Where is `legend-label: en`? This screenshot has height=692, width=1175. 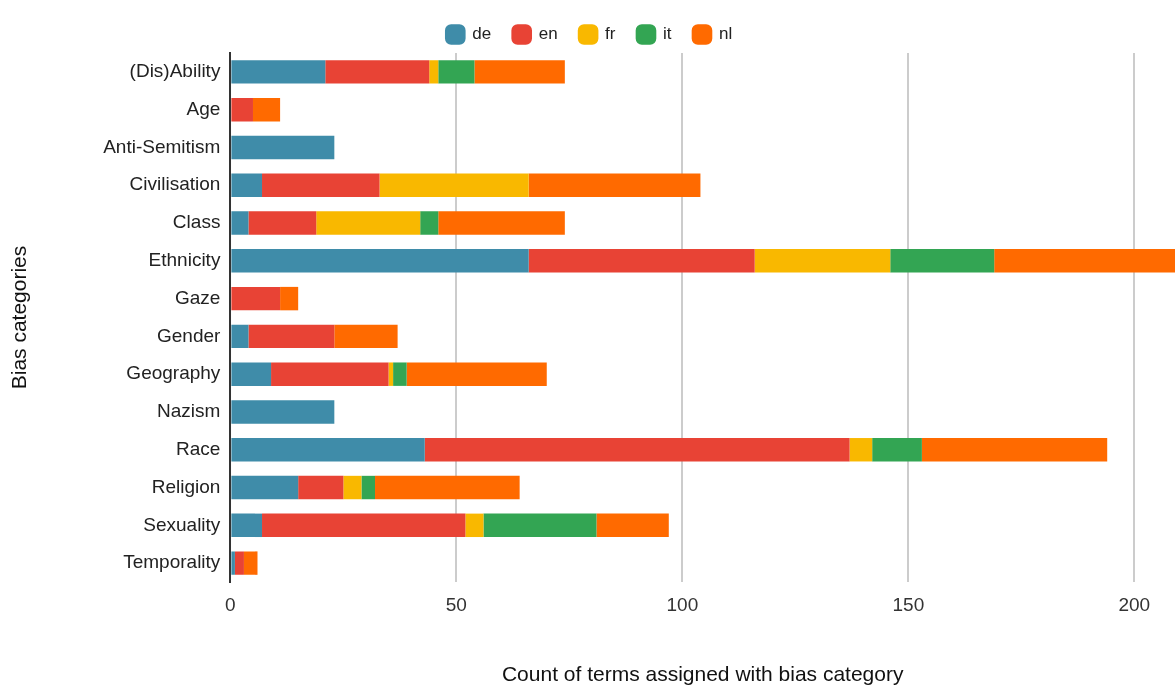 legend-label: en is located at coordinates (548, 34).